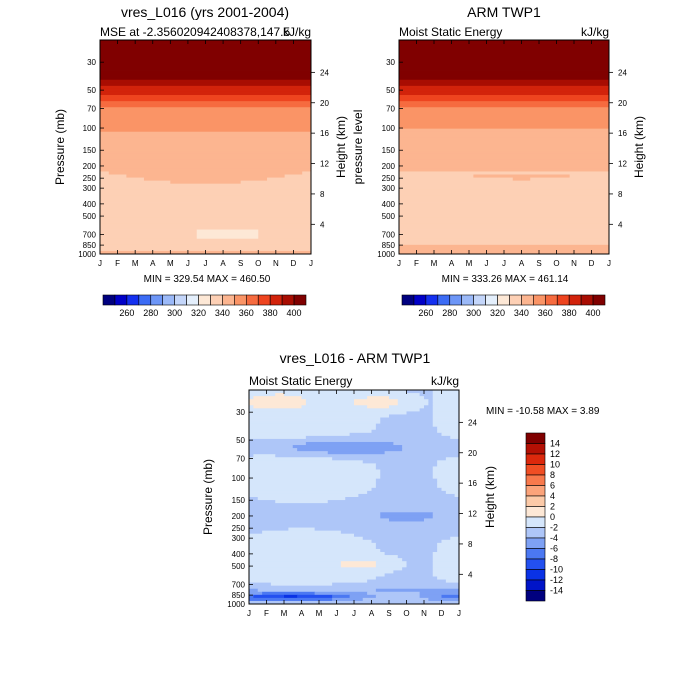 The width and height of the screenshot is (700, 700). What do you see at coordinates (90, 234) in the screenshot?
I see `y-tick-label: 700` at bounding box center [90, 234].